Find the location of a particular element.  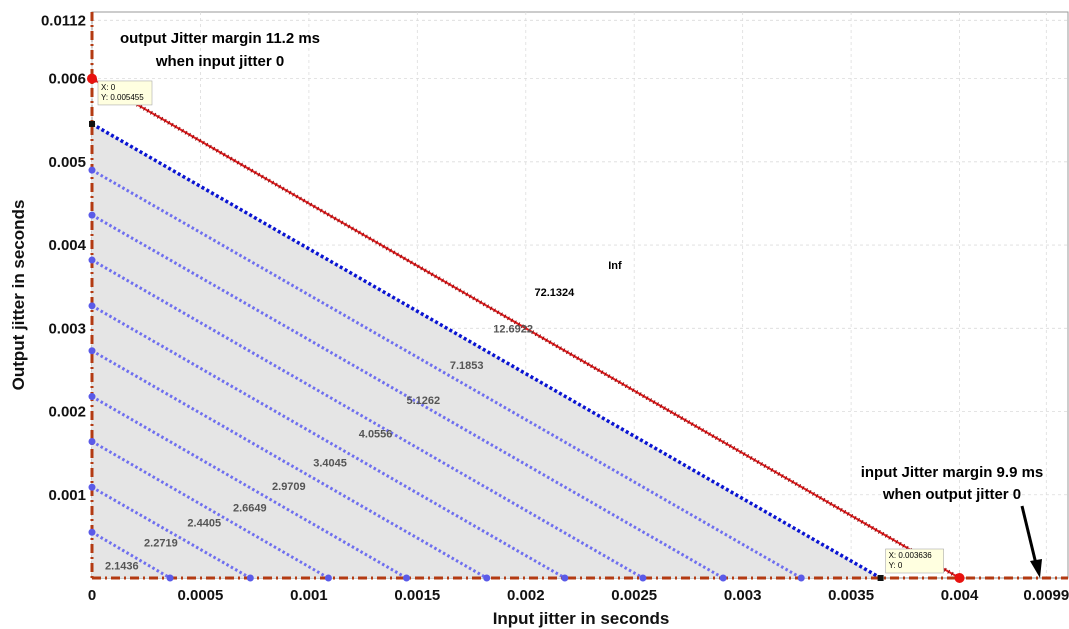

y-tick-label: 0.001 is located at coordinates (67, 495).